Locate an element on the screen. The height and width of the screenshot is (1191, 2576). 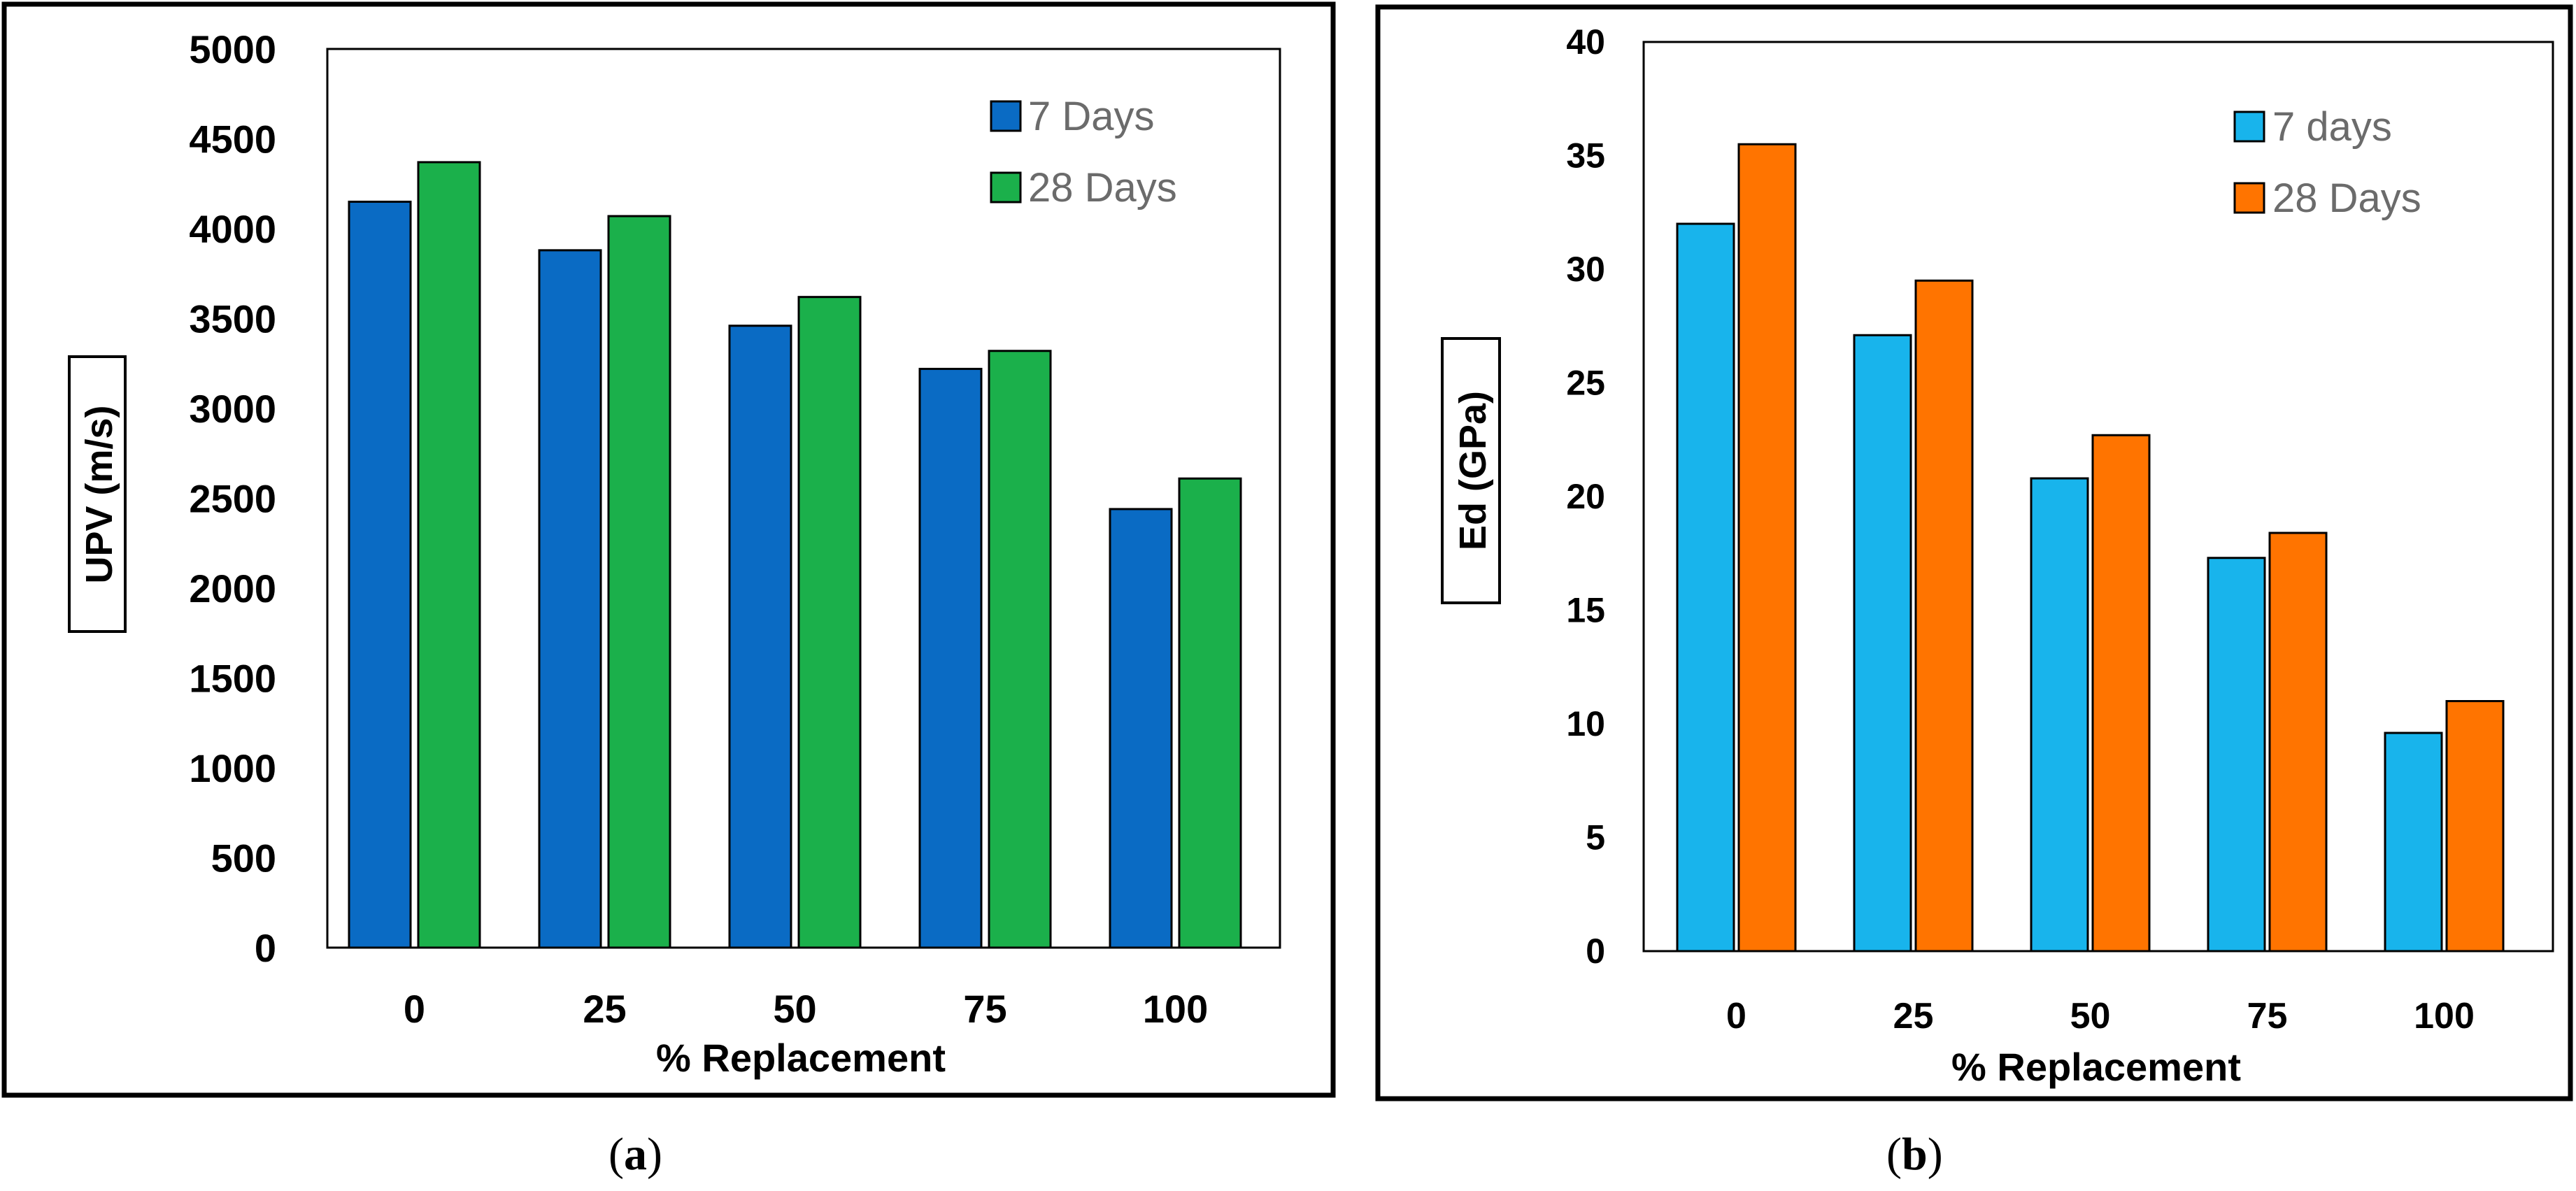
panel-b-legend-label-2: 28 Days is located at coordinates (2346, 198).